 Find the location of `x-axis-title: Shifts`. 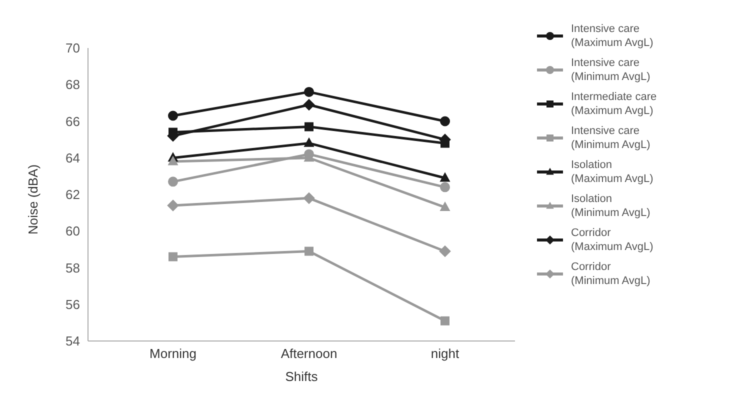

x-axis-title: Shifts is located at coordinates (301, 376).